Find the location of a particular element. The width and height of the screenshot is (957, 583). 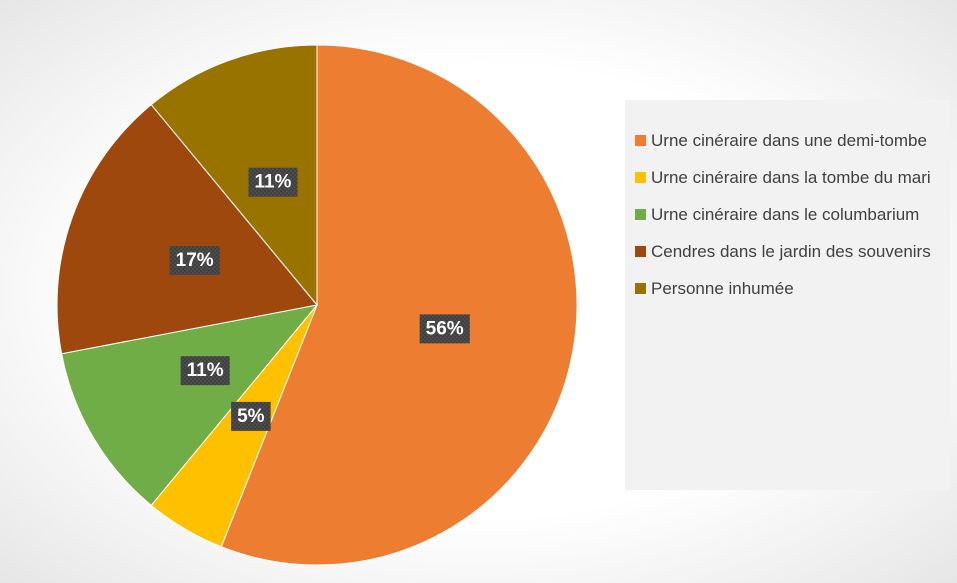

legend-item: Personne inhumée is located at coordinates (789, 289).